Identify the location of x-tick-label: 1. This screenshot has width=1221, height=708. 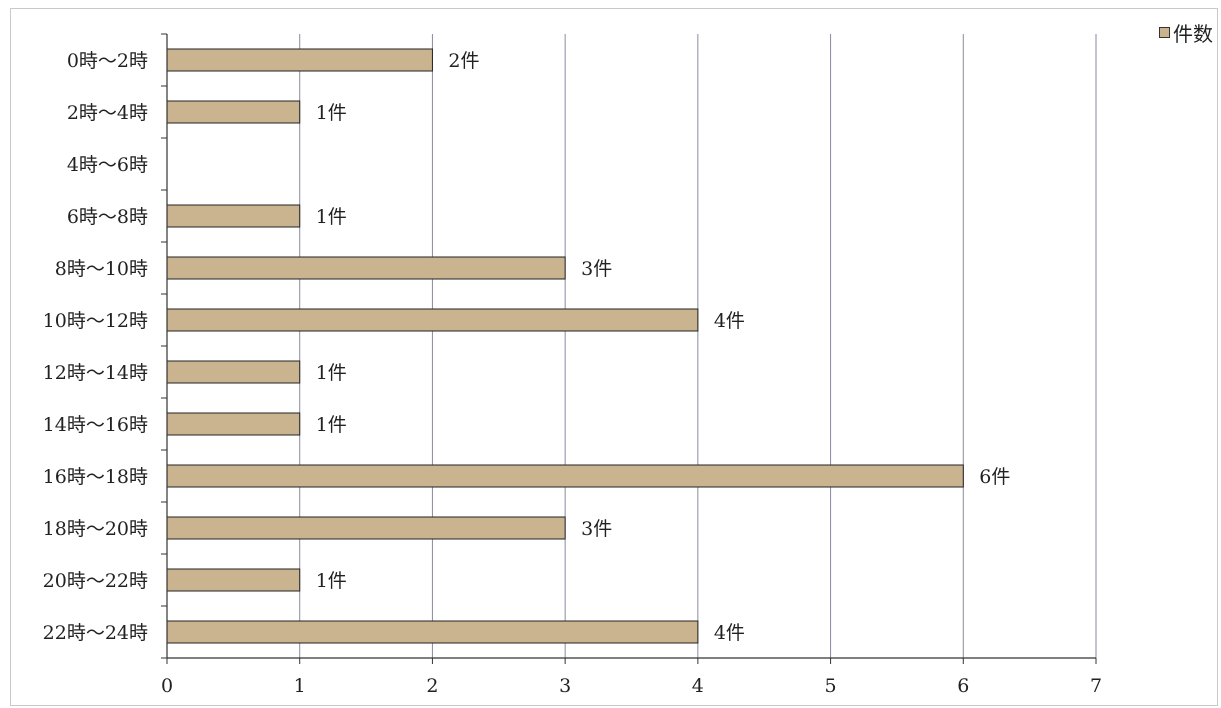
(300, 686).